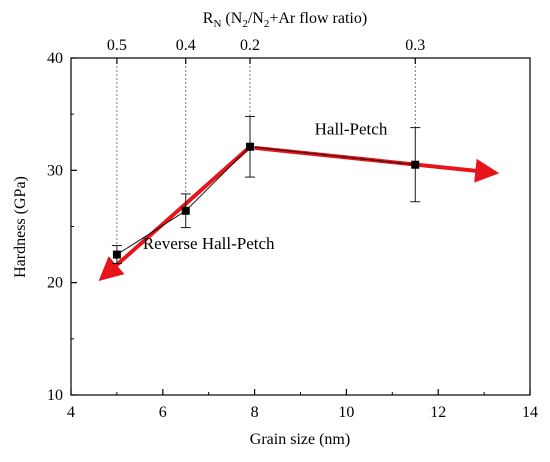 This screenshot has width=550, height=462. Describe the element at coordinates (415, 45) in the screenshot. I see `top-tick-label-3: 0.3` at that location.